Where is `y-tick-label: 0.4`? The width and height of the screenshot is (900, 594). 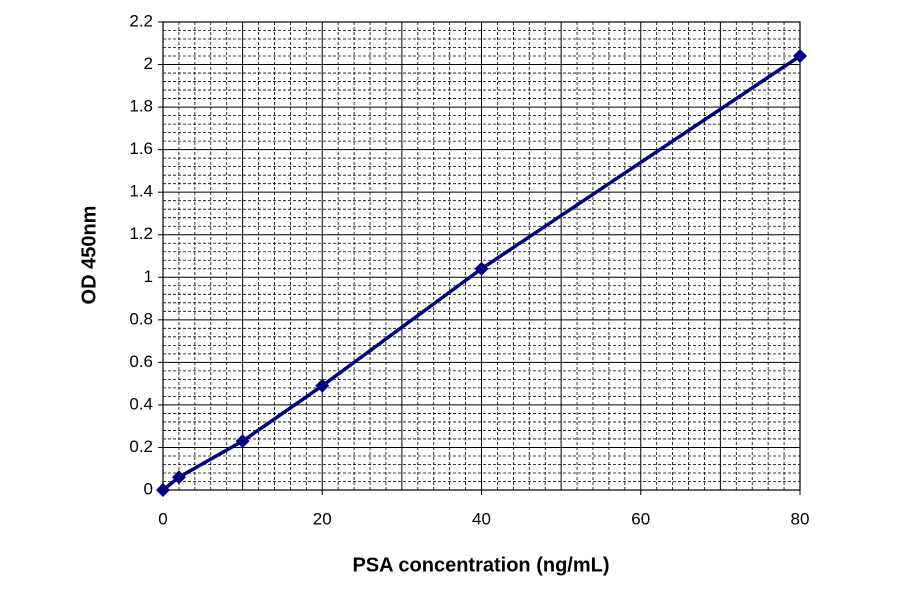
y-tick-label: 0.4 is located at coordinates (141, 403).